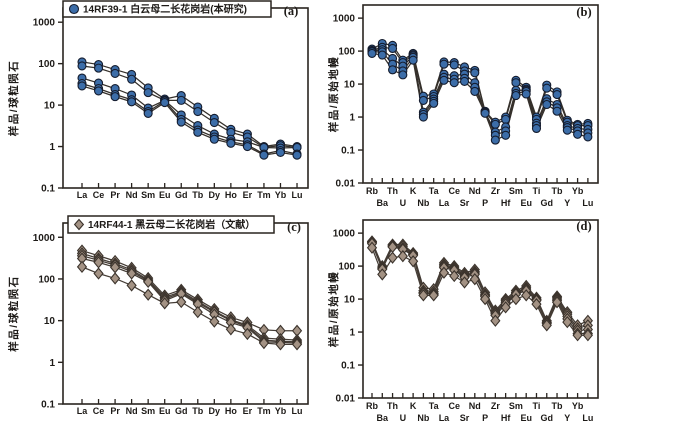 The image size is (700, 437). Describe the element at coordinates (383, 203) in the screenshot. I see `x-tick-label: Ba` at that location.